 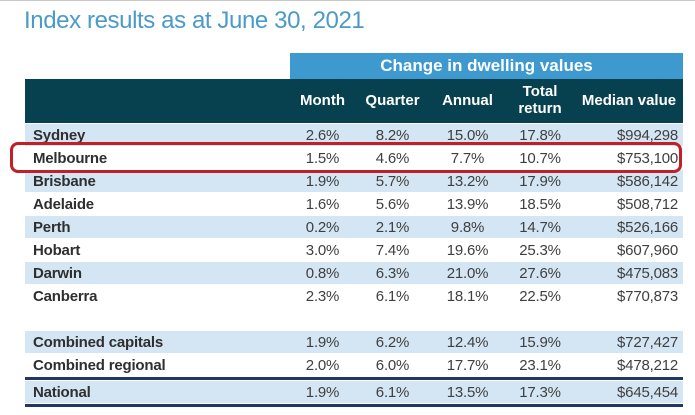 I want to click on median-value-cell: $526,166, so click(x=647, y=227).